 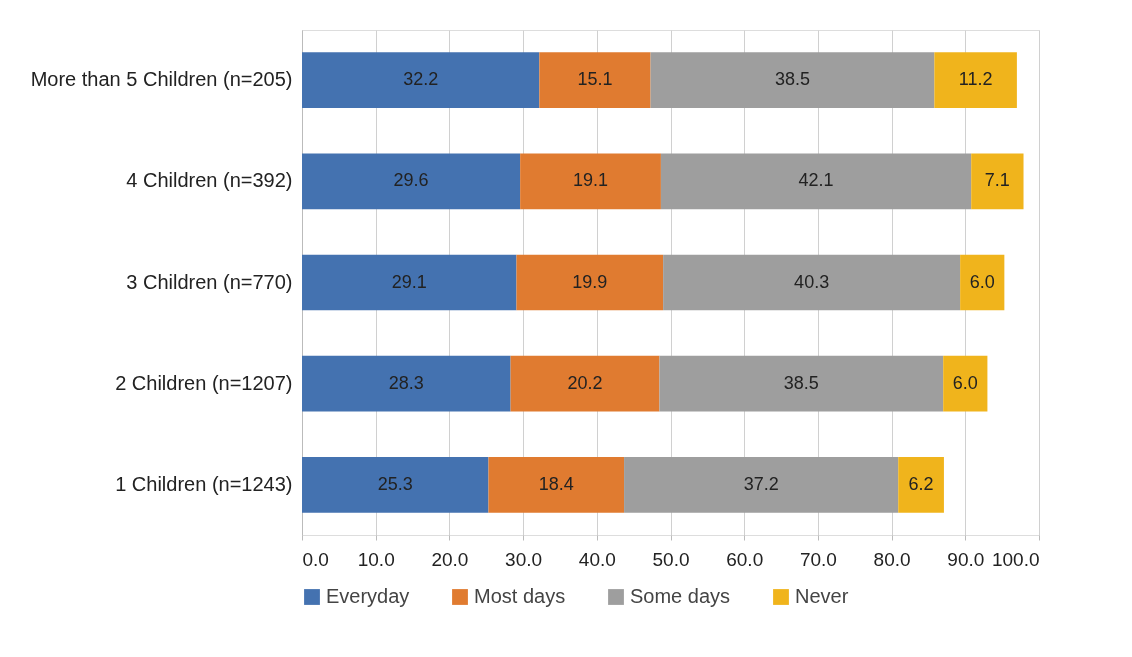 I want to click on legend-label: Most days, so click(x=520, y=596).